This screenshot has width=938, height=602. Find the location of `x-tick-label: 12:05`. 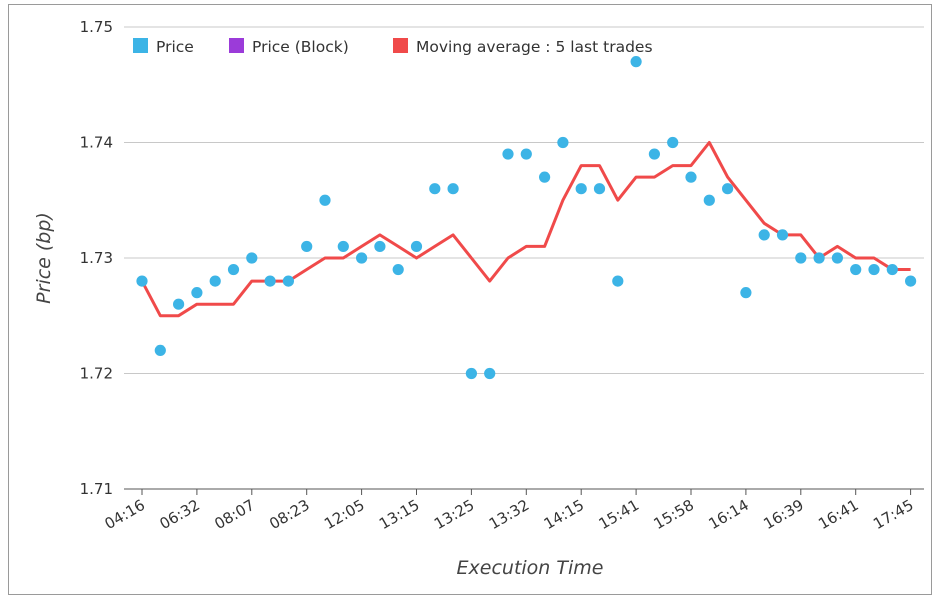

x-tick-label: 12:05 is located at coordinates (344, 514).